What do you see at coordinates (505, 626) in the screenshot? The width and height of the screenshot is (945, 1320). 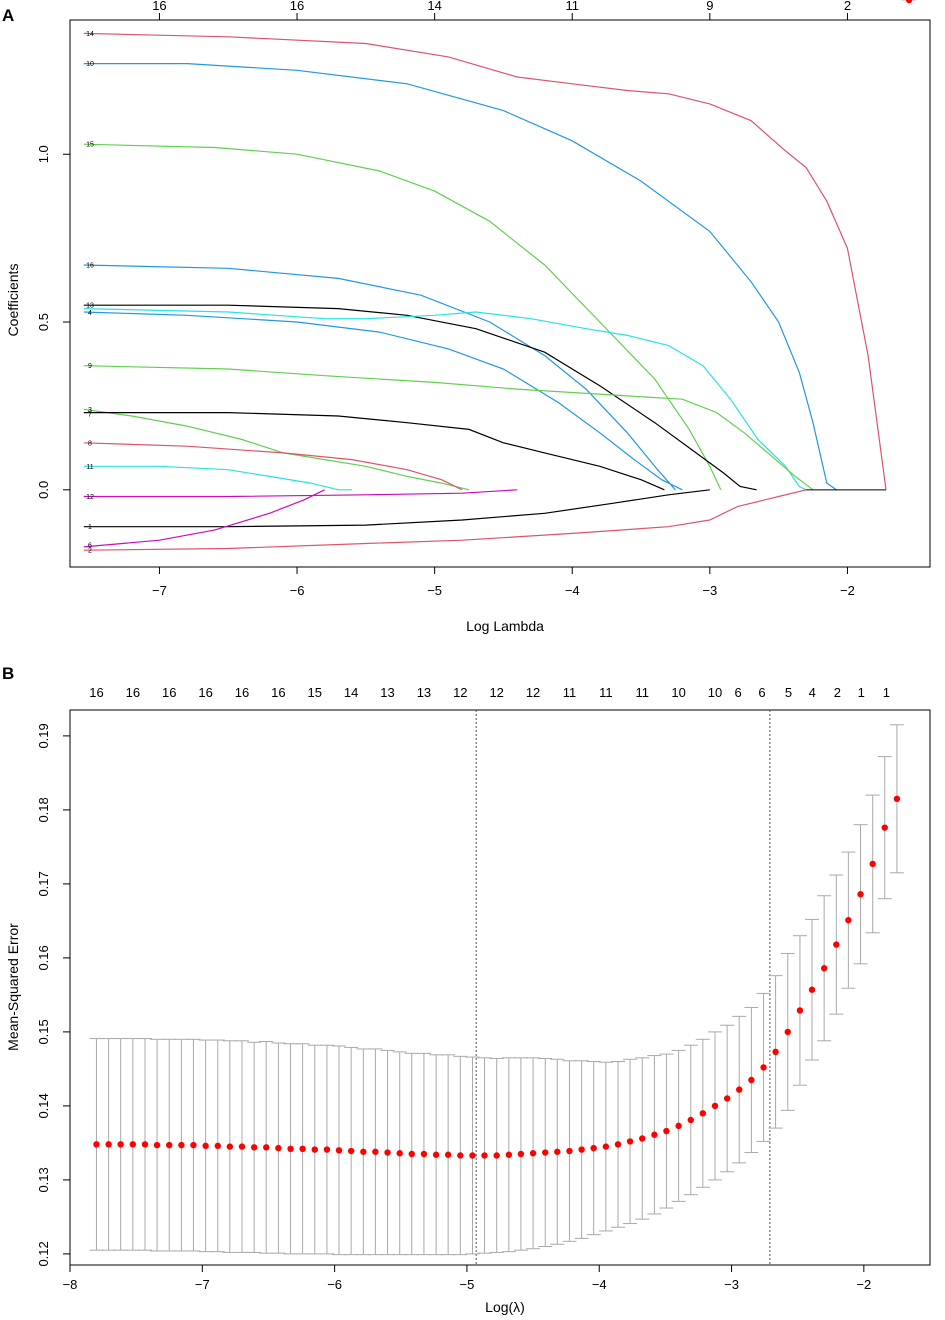 I see `a-x-axis-title: Log Lambda` at bounding box center [505, 626].